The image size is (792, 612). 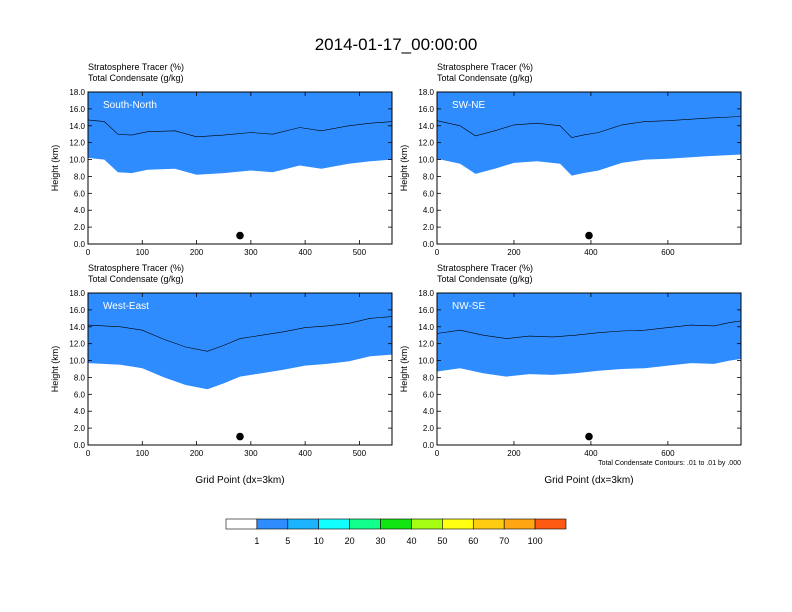 I want to click on colorbar-label: 40, so click(x=411, y=541).